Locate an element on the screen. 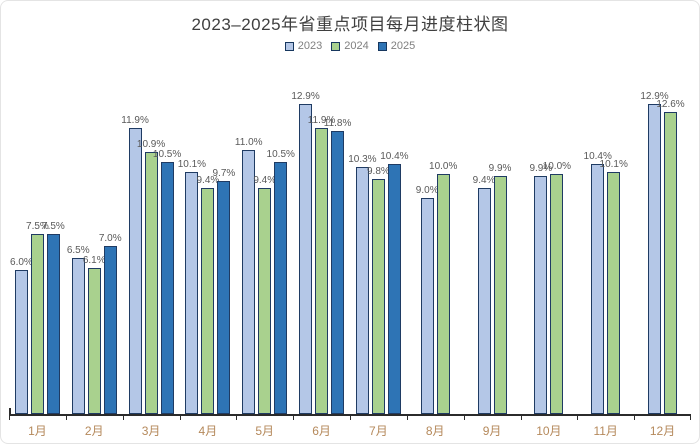 The image size is (700, 444). bar-value-label: 12.6% is located at coordinates (670, 104).